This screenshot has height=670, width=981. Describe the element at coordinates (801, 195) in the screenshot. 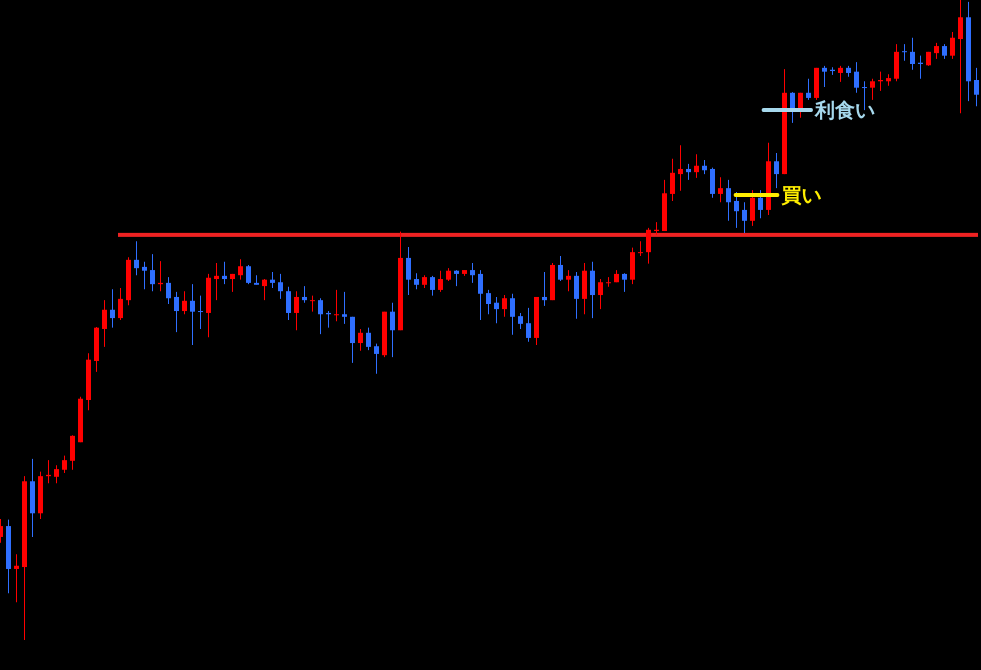

I see `annotation: 買い` at that location.